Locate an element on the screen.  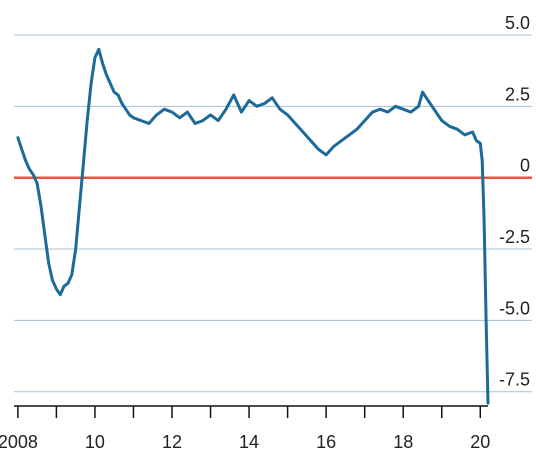
x-tick-label: 20 is located at coordinates (480, 442).